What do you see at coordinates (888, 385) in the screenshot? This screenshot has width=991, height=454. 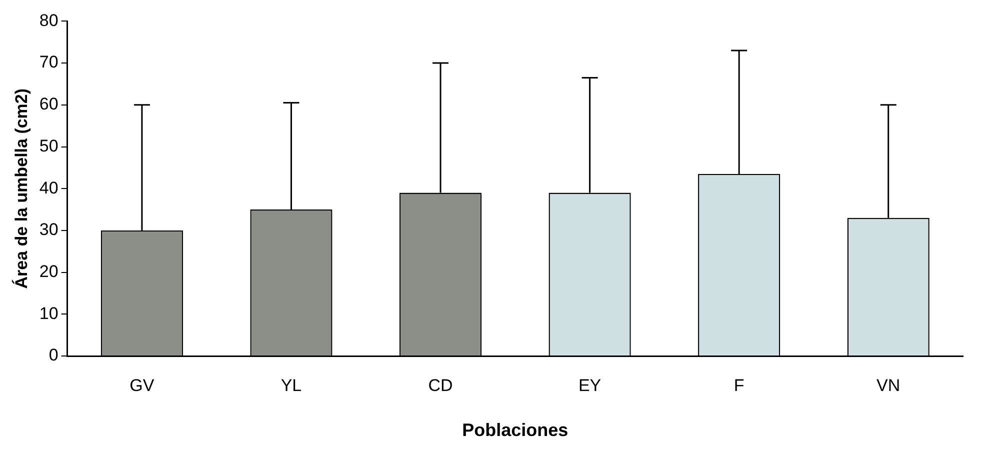 I see `x-tick-label: VN` at bounding box center [888, 385].